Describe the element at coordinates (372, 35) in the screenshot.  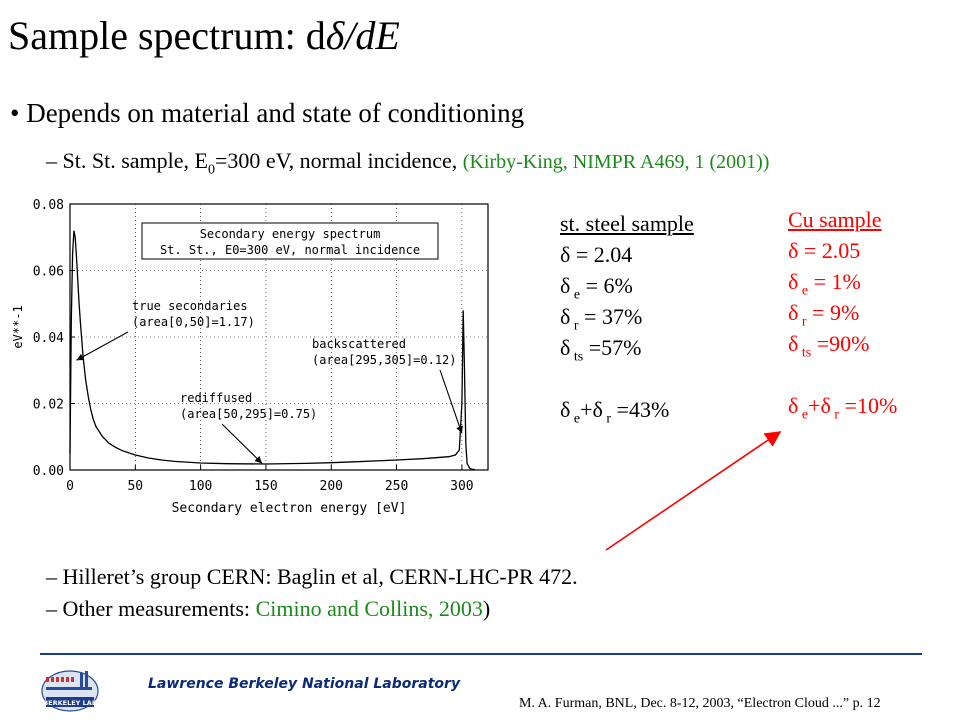
I see `title-suffix: /dE` at that location.